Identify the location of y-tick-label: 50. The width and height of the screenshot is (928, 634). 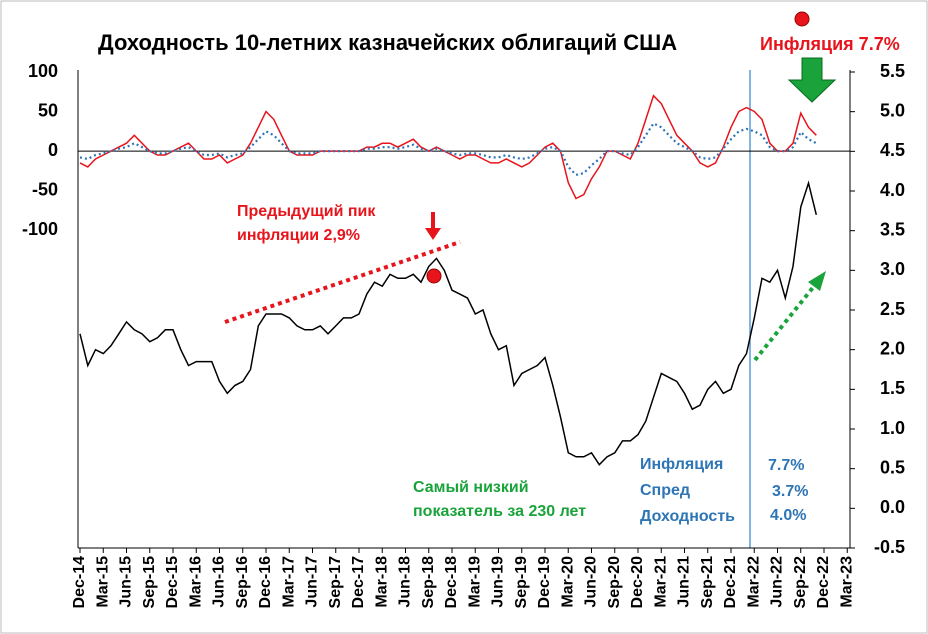
(48, 110).